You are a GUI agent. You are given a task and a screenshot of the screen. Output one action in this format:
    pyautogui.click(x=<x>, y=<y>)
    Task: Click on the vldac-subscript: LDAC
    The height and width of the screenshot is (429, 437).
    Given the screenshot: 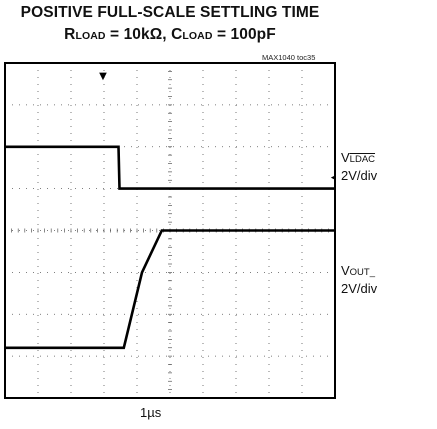 What is the action you would take?
    pyautogui.click(x=362, y=159)
    